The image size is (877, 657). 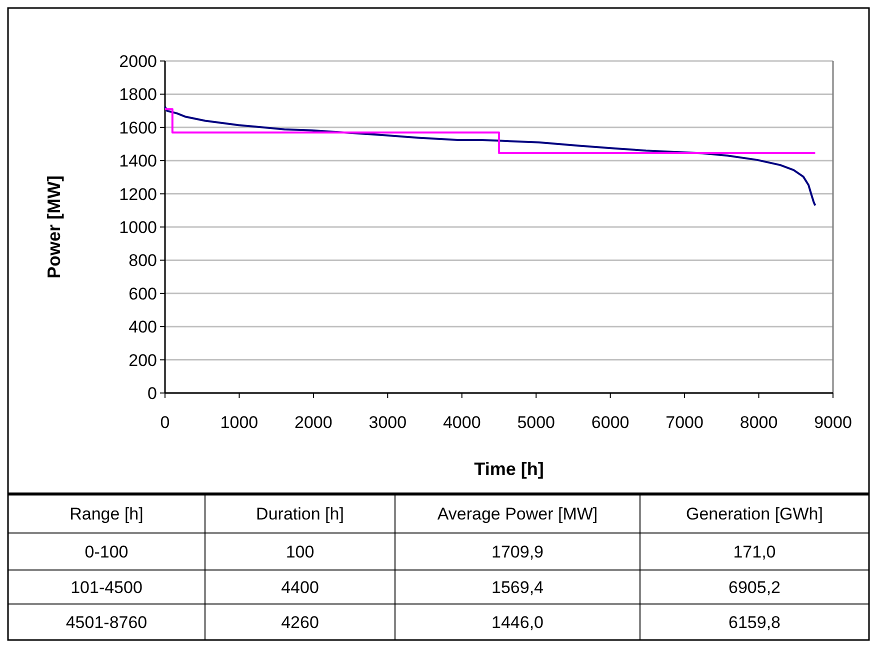 I want to click on text: 1446,0, so click(x=518, y=622).